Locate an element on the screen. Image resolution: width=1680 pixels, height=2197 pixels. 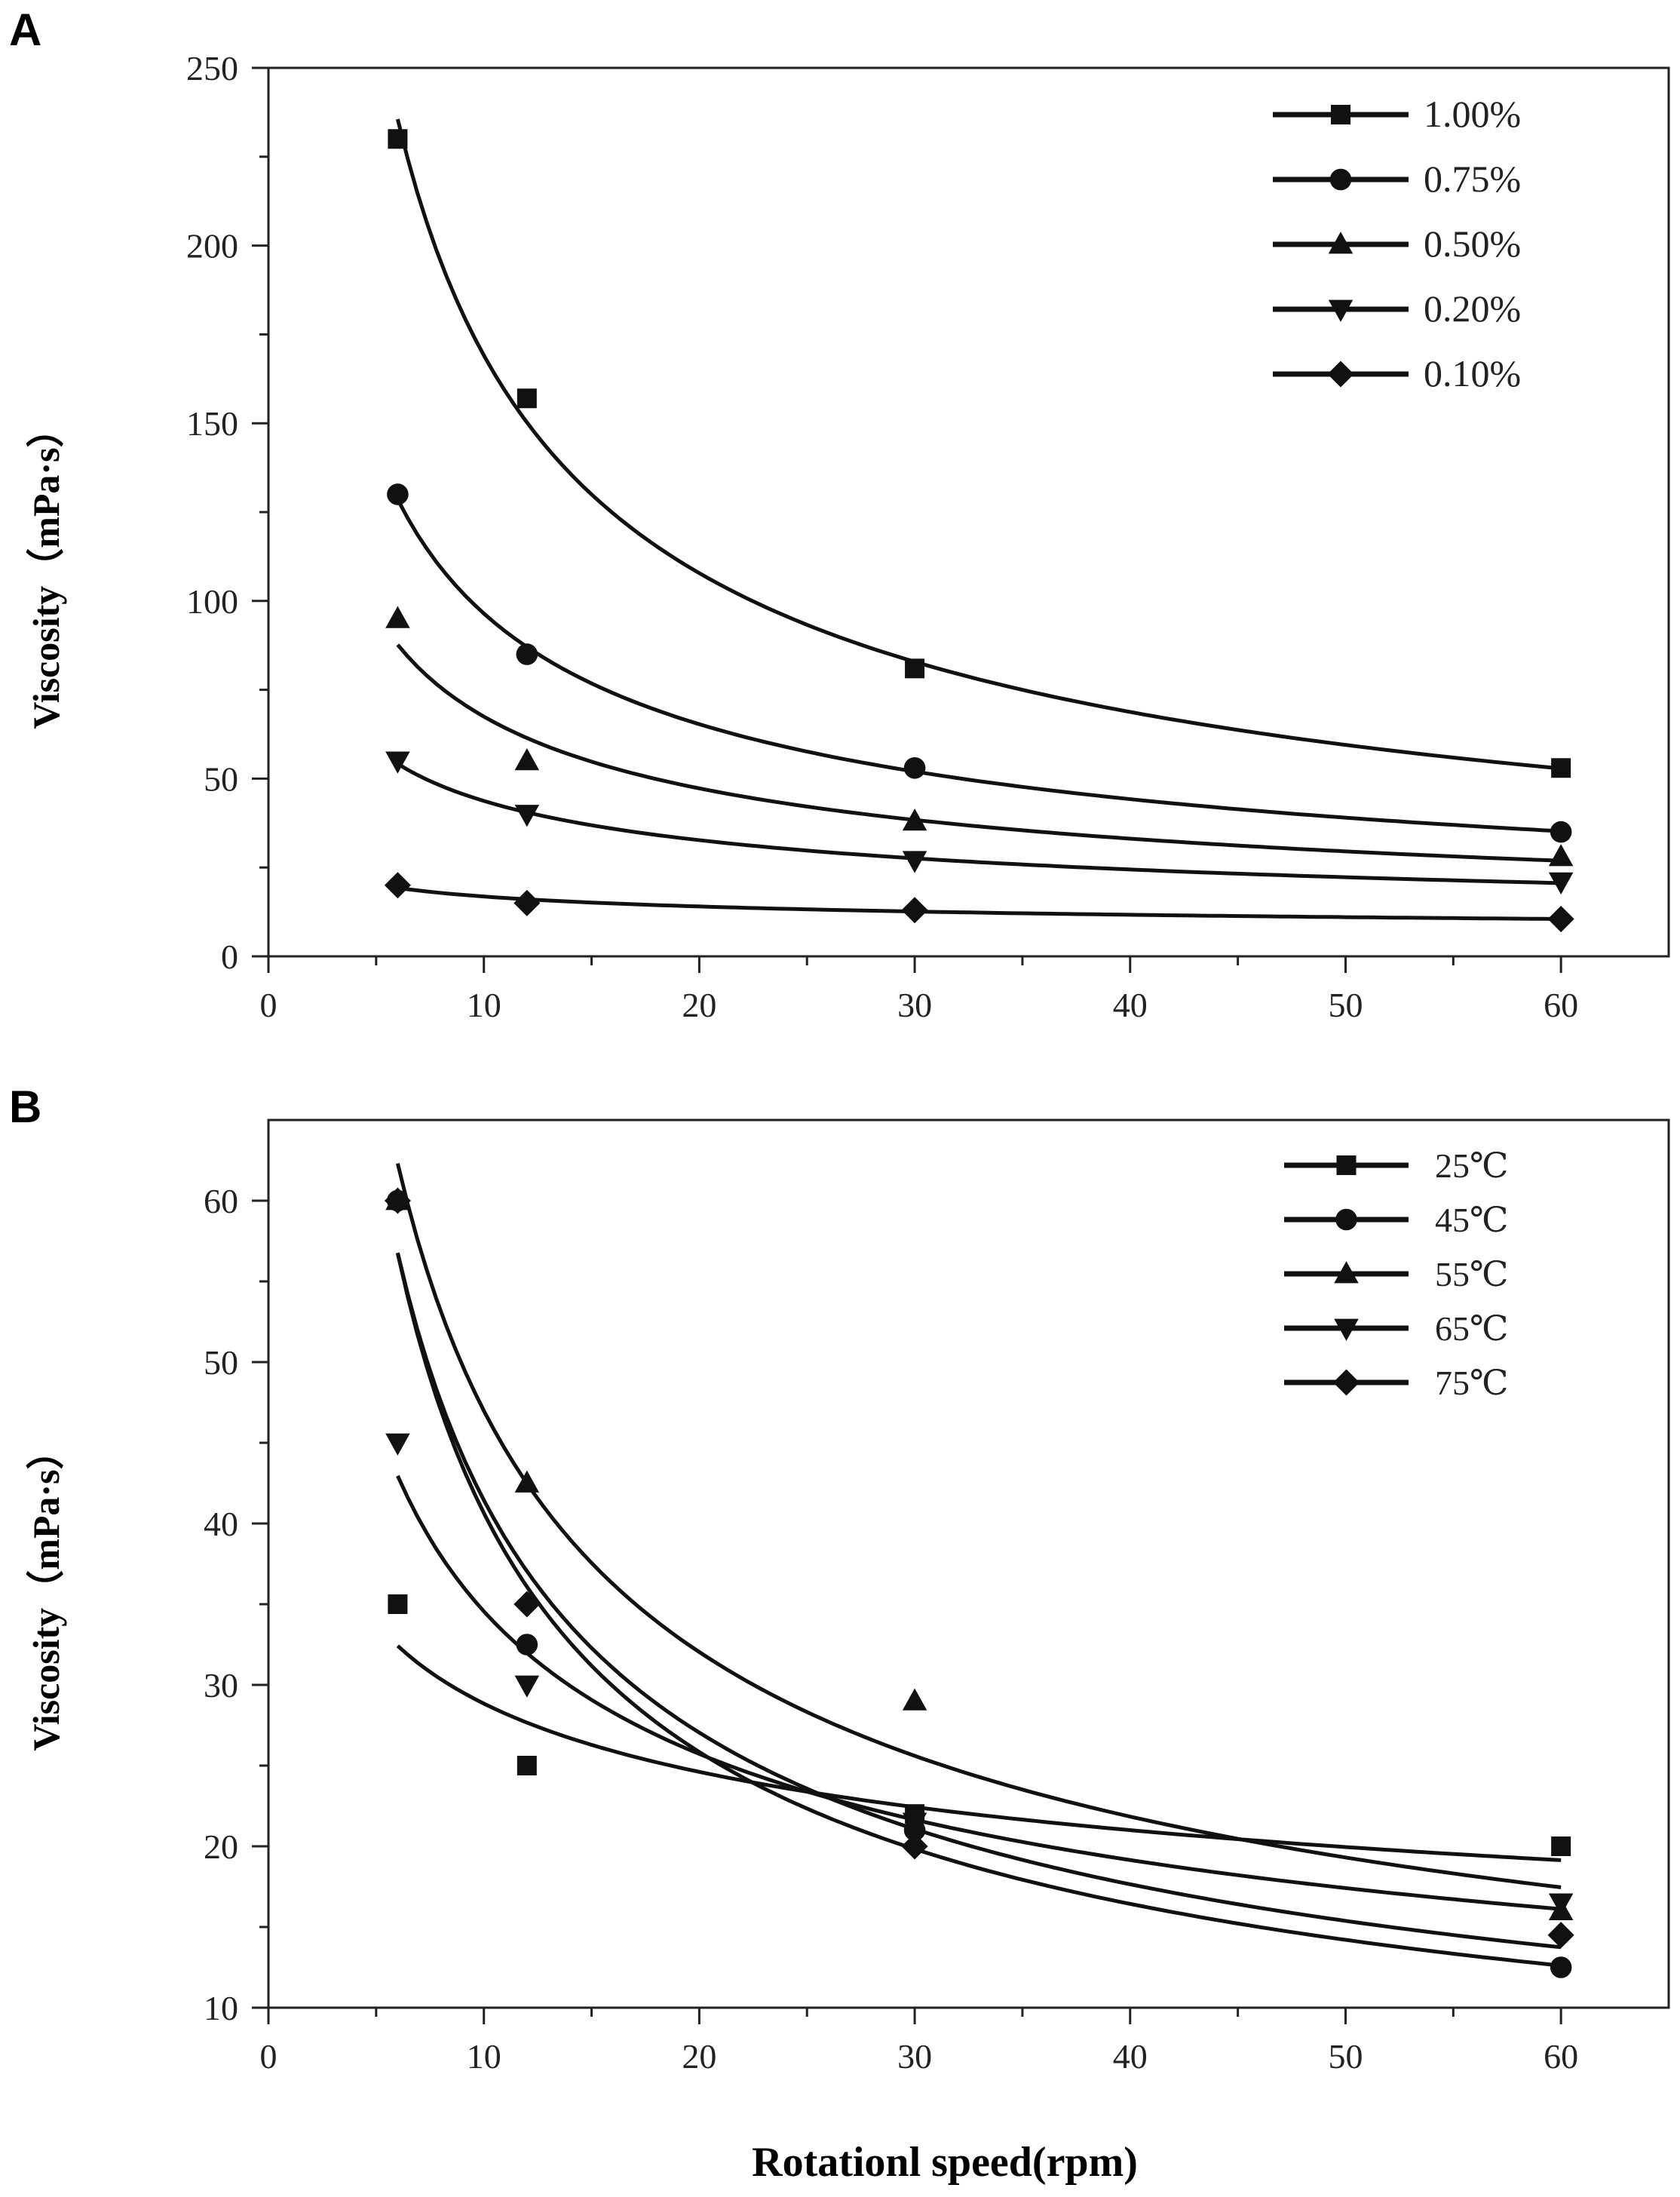
panel-a-legend-label: 0.10% is located at coordinates (1472, 373).